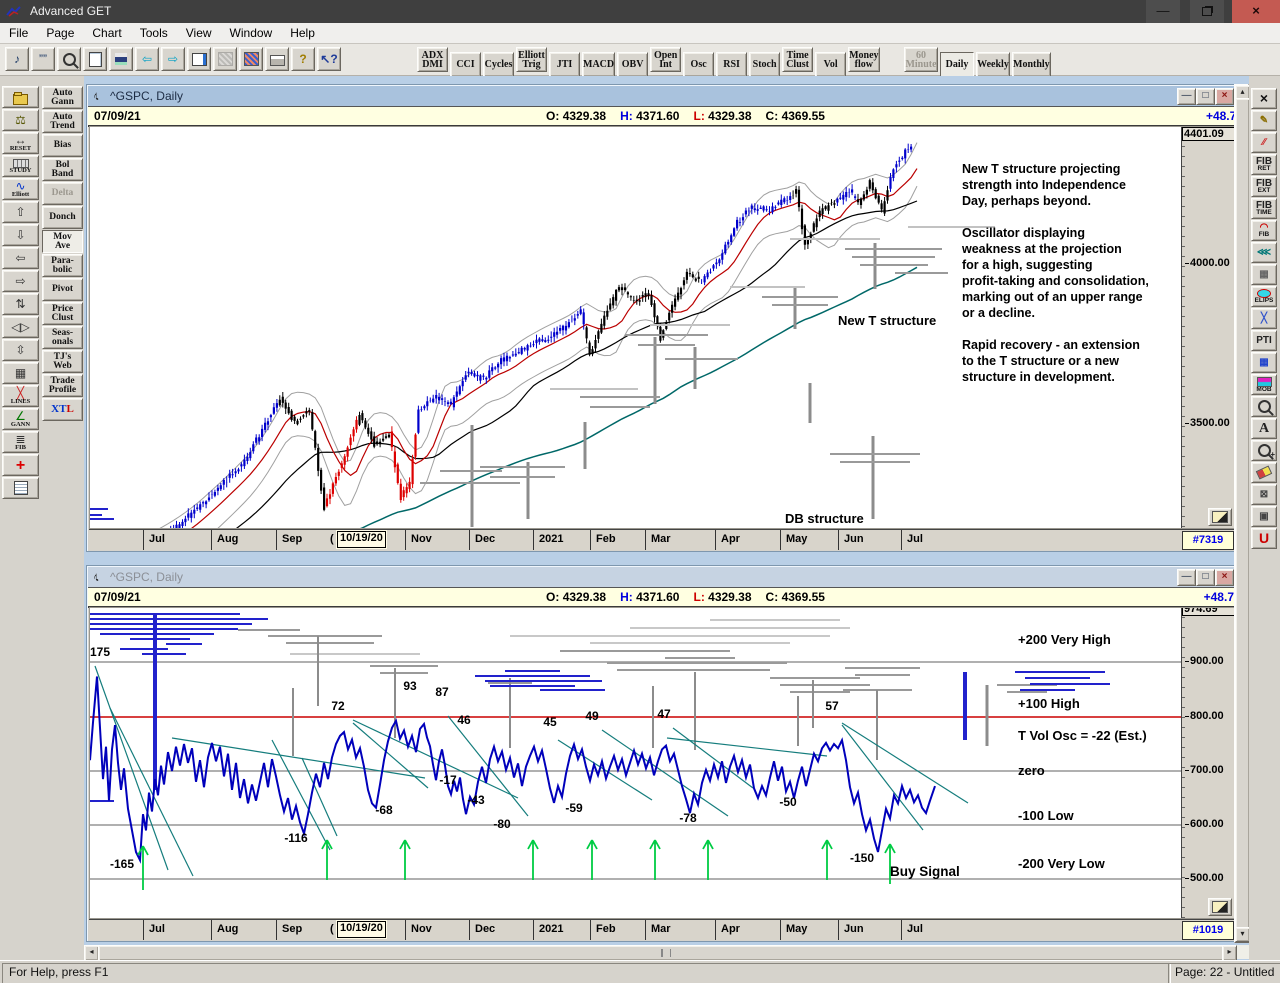 This screenshot has height=983, width=1280. Describe the element at coordinates (1186, 577) in the screenshot. I see `chart2-minimize-button: —` at that location.